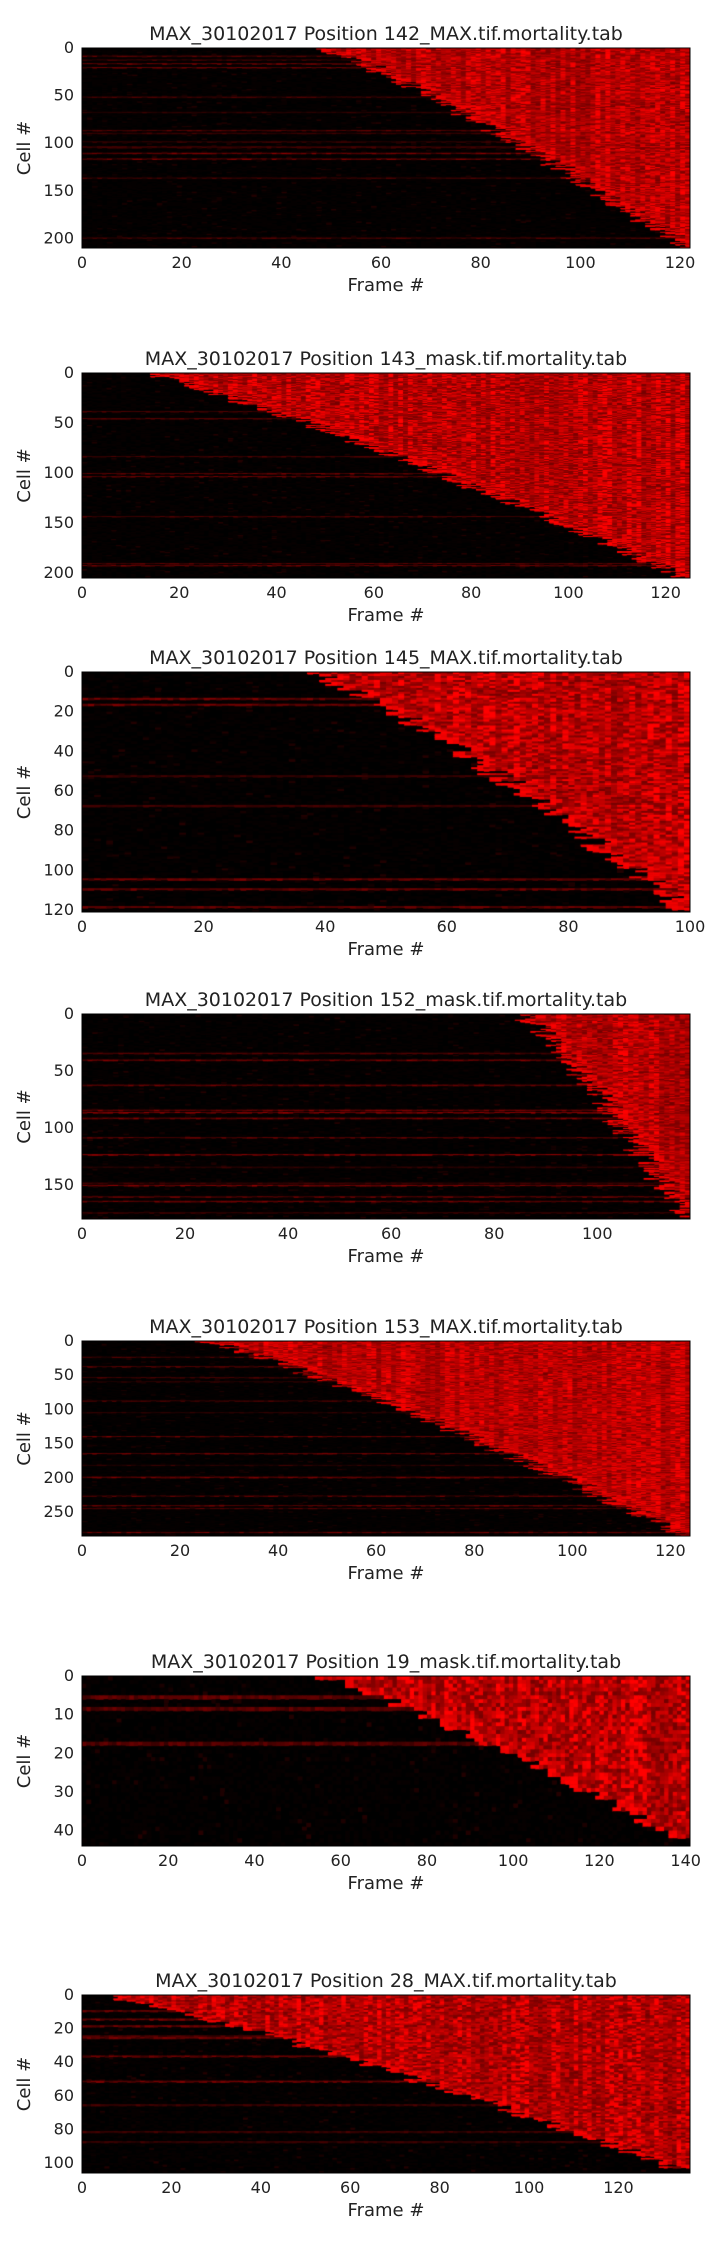  I want to click on y-tick-label: 10, so click(64, 1714).